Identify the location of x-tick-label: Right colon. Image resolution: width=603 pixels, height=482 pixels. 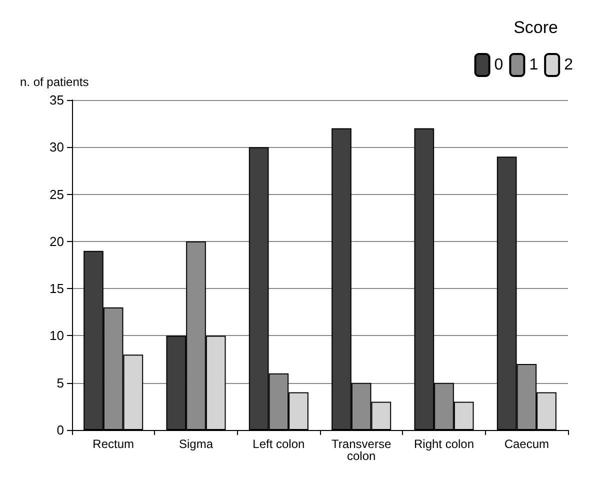
(444, 444).